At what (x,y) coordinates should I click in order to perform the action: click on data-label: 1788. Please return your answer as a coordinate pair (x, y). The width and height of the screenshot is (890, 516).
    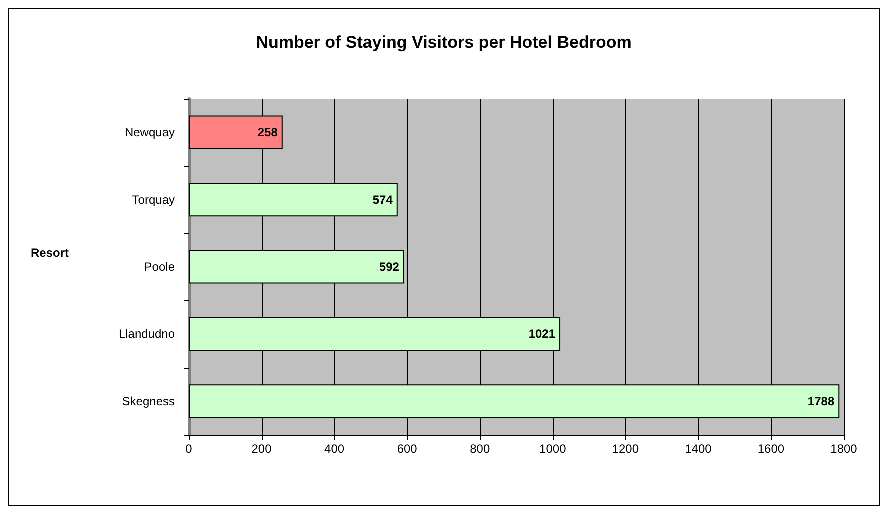
    Looking at the image, I should click on (821, 401).